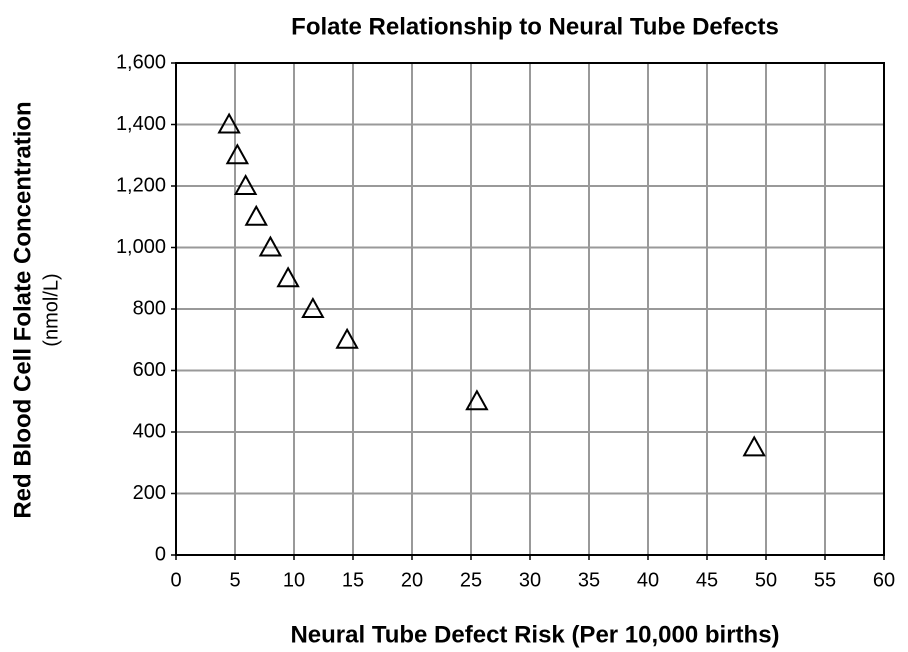 The height and width of the screenshot is (652, 908). Describe the element at coordinates (589, 580) in the screenshot. I see `x-tick-label: 35` at that location.